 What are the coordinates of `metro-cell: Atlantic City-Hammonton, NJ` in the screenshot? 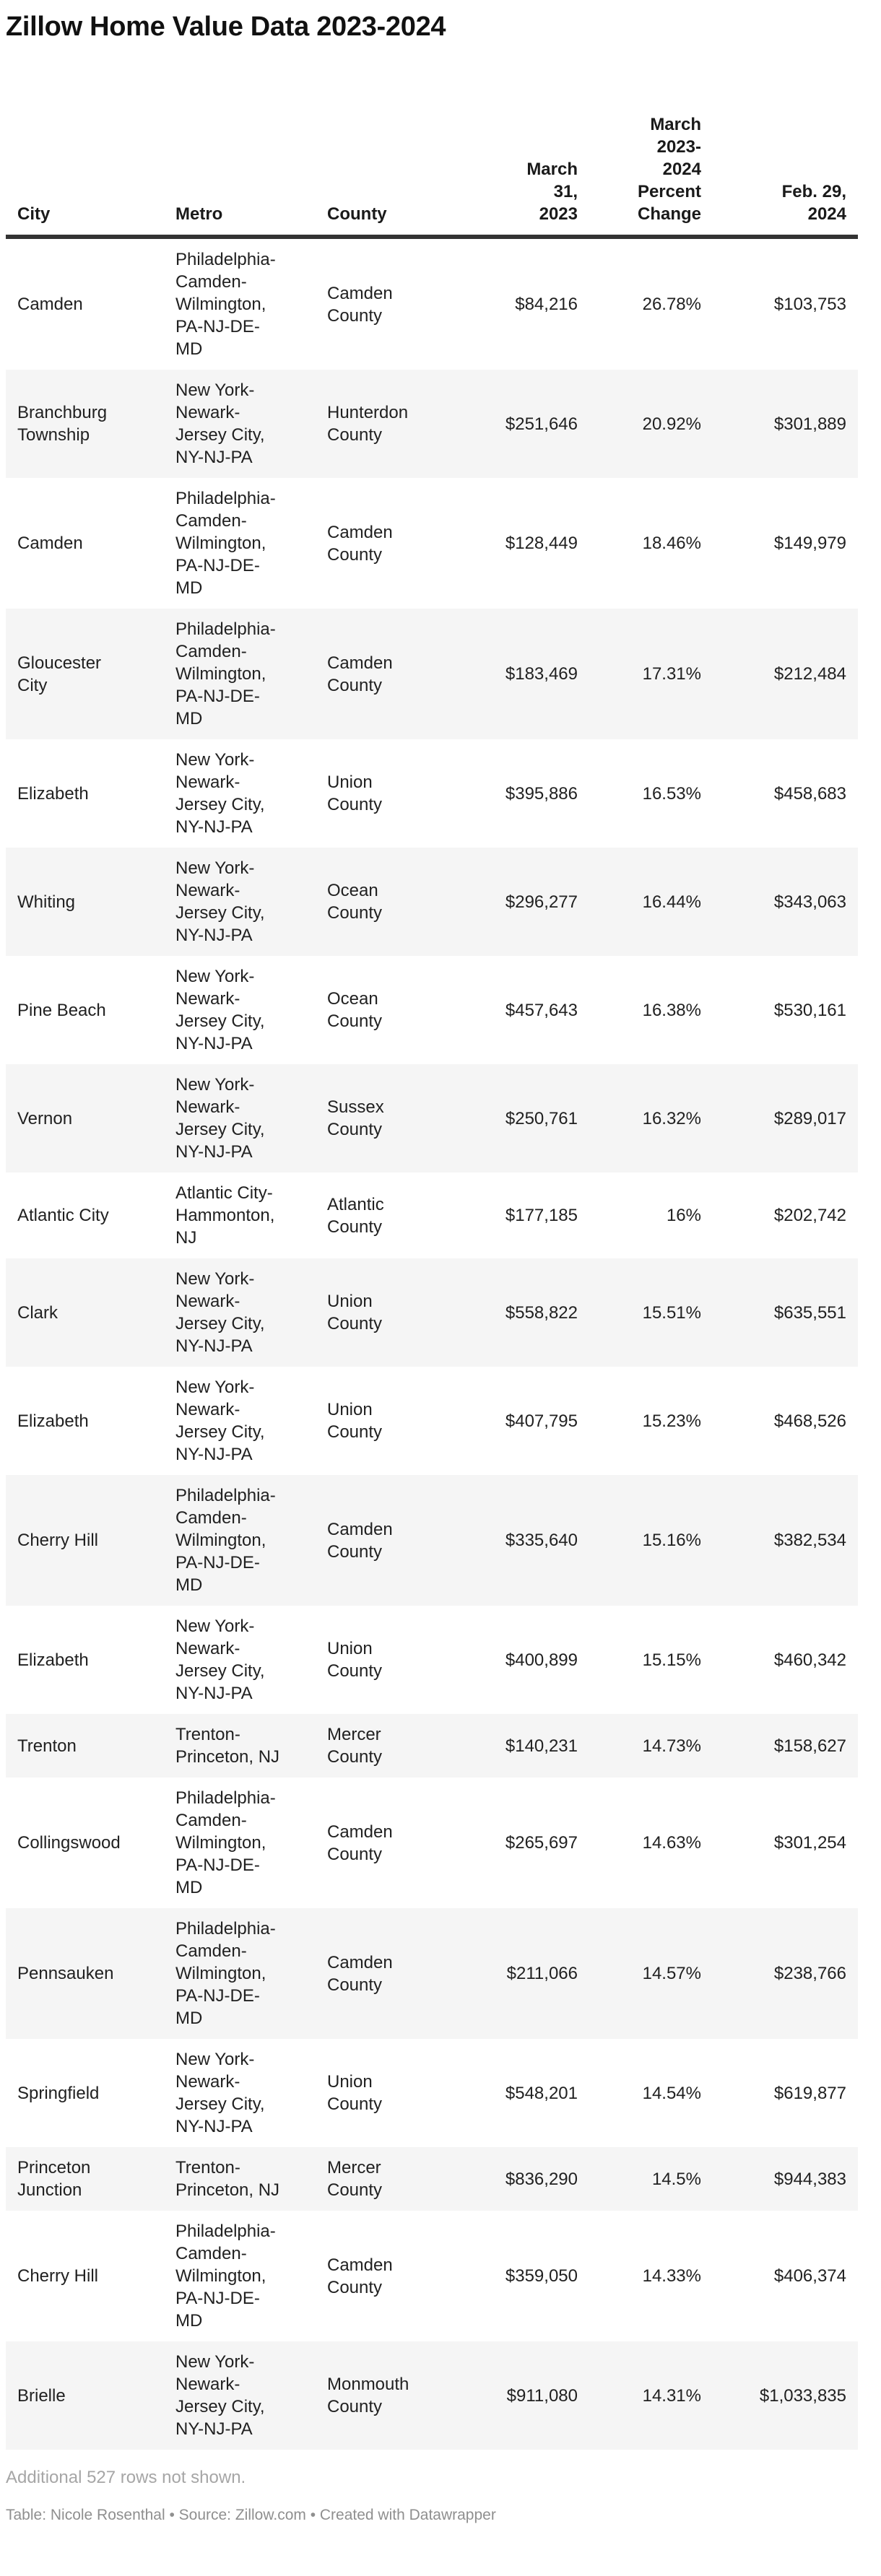 It's located at (225, 1215).